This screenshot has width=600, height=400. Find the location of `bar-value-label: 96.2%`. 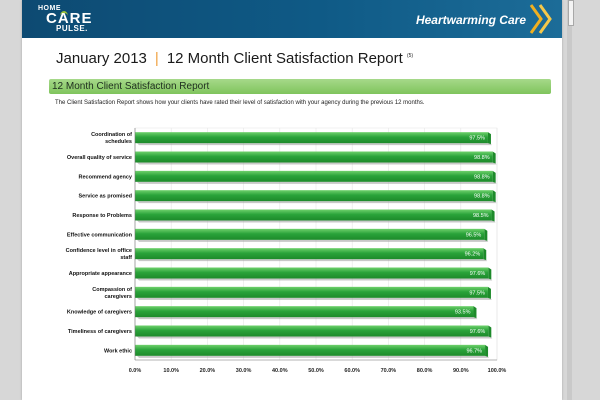

bar-value-label: 96.2% is located at coordinates (473, 255).